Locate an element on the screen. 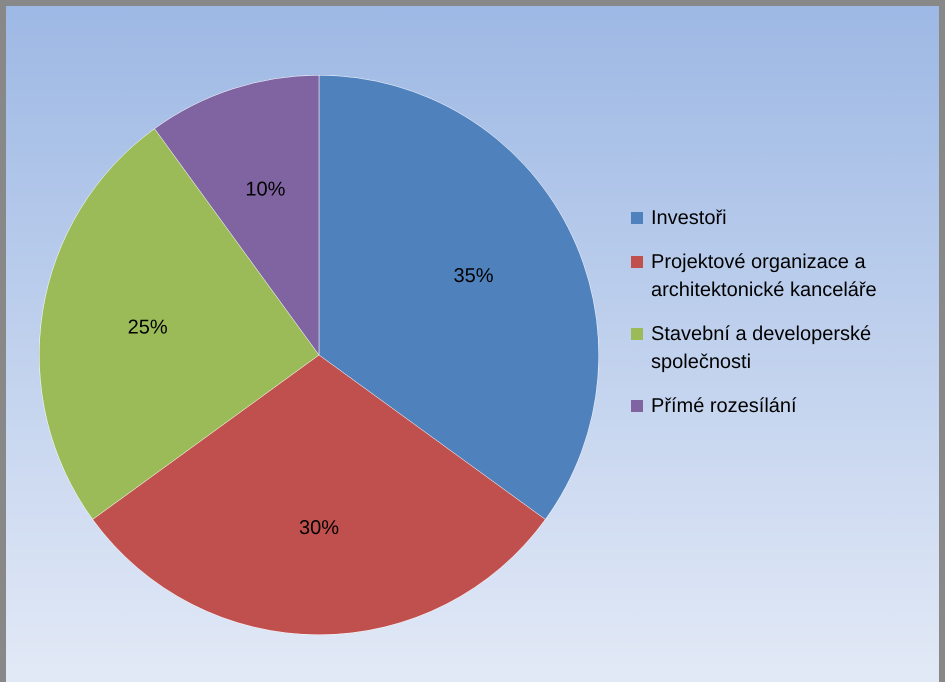  legend-label: Stavební a developerské společnosti is located at coordinates (761, 348).